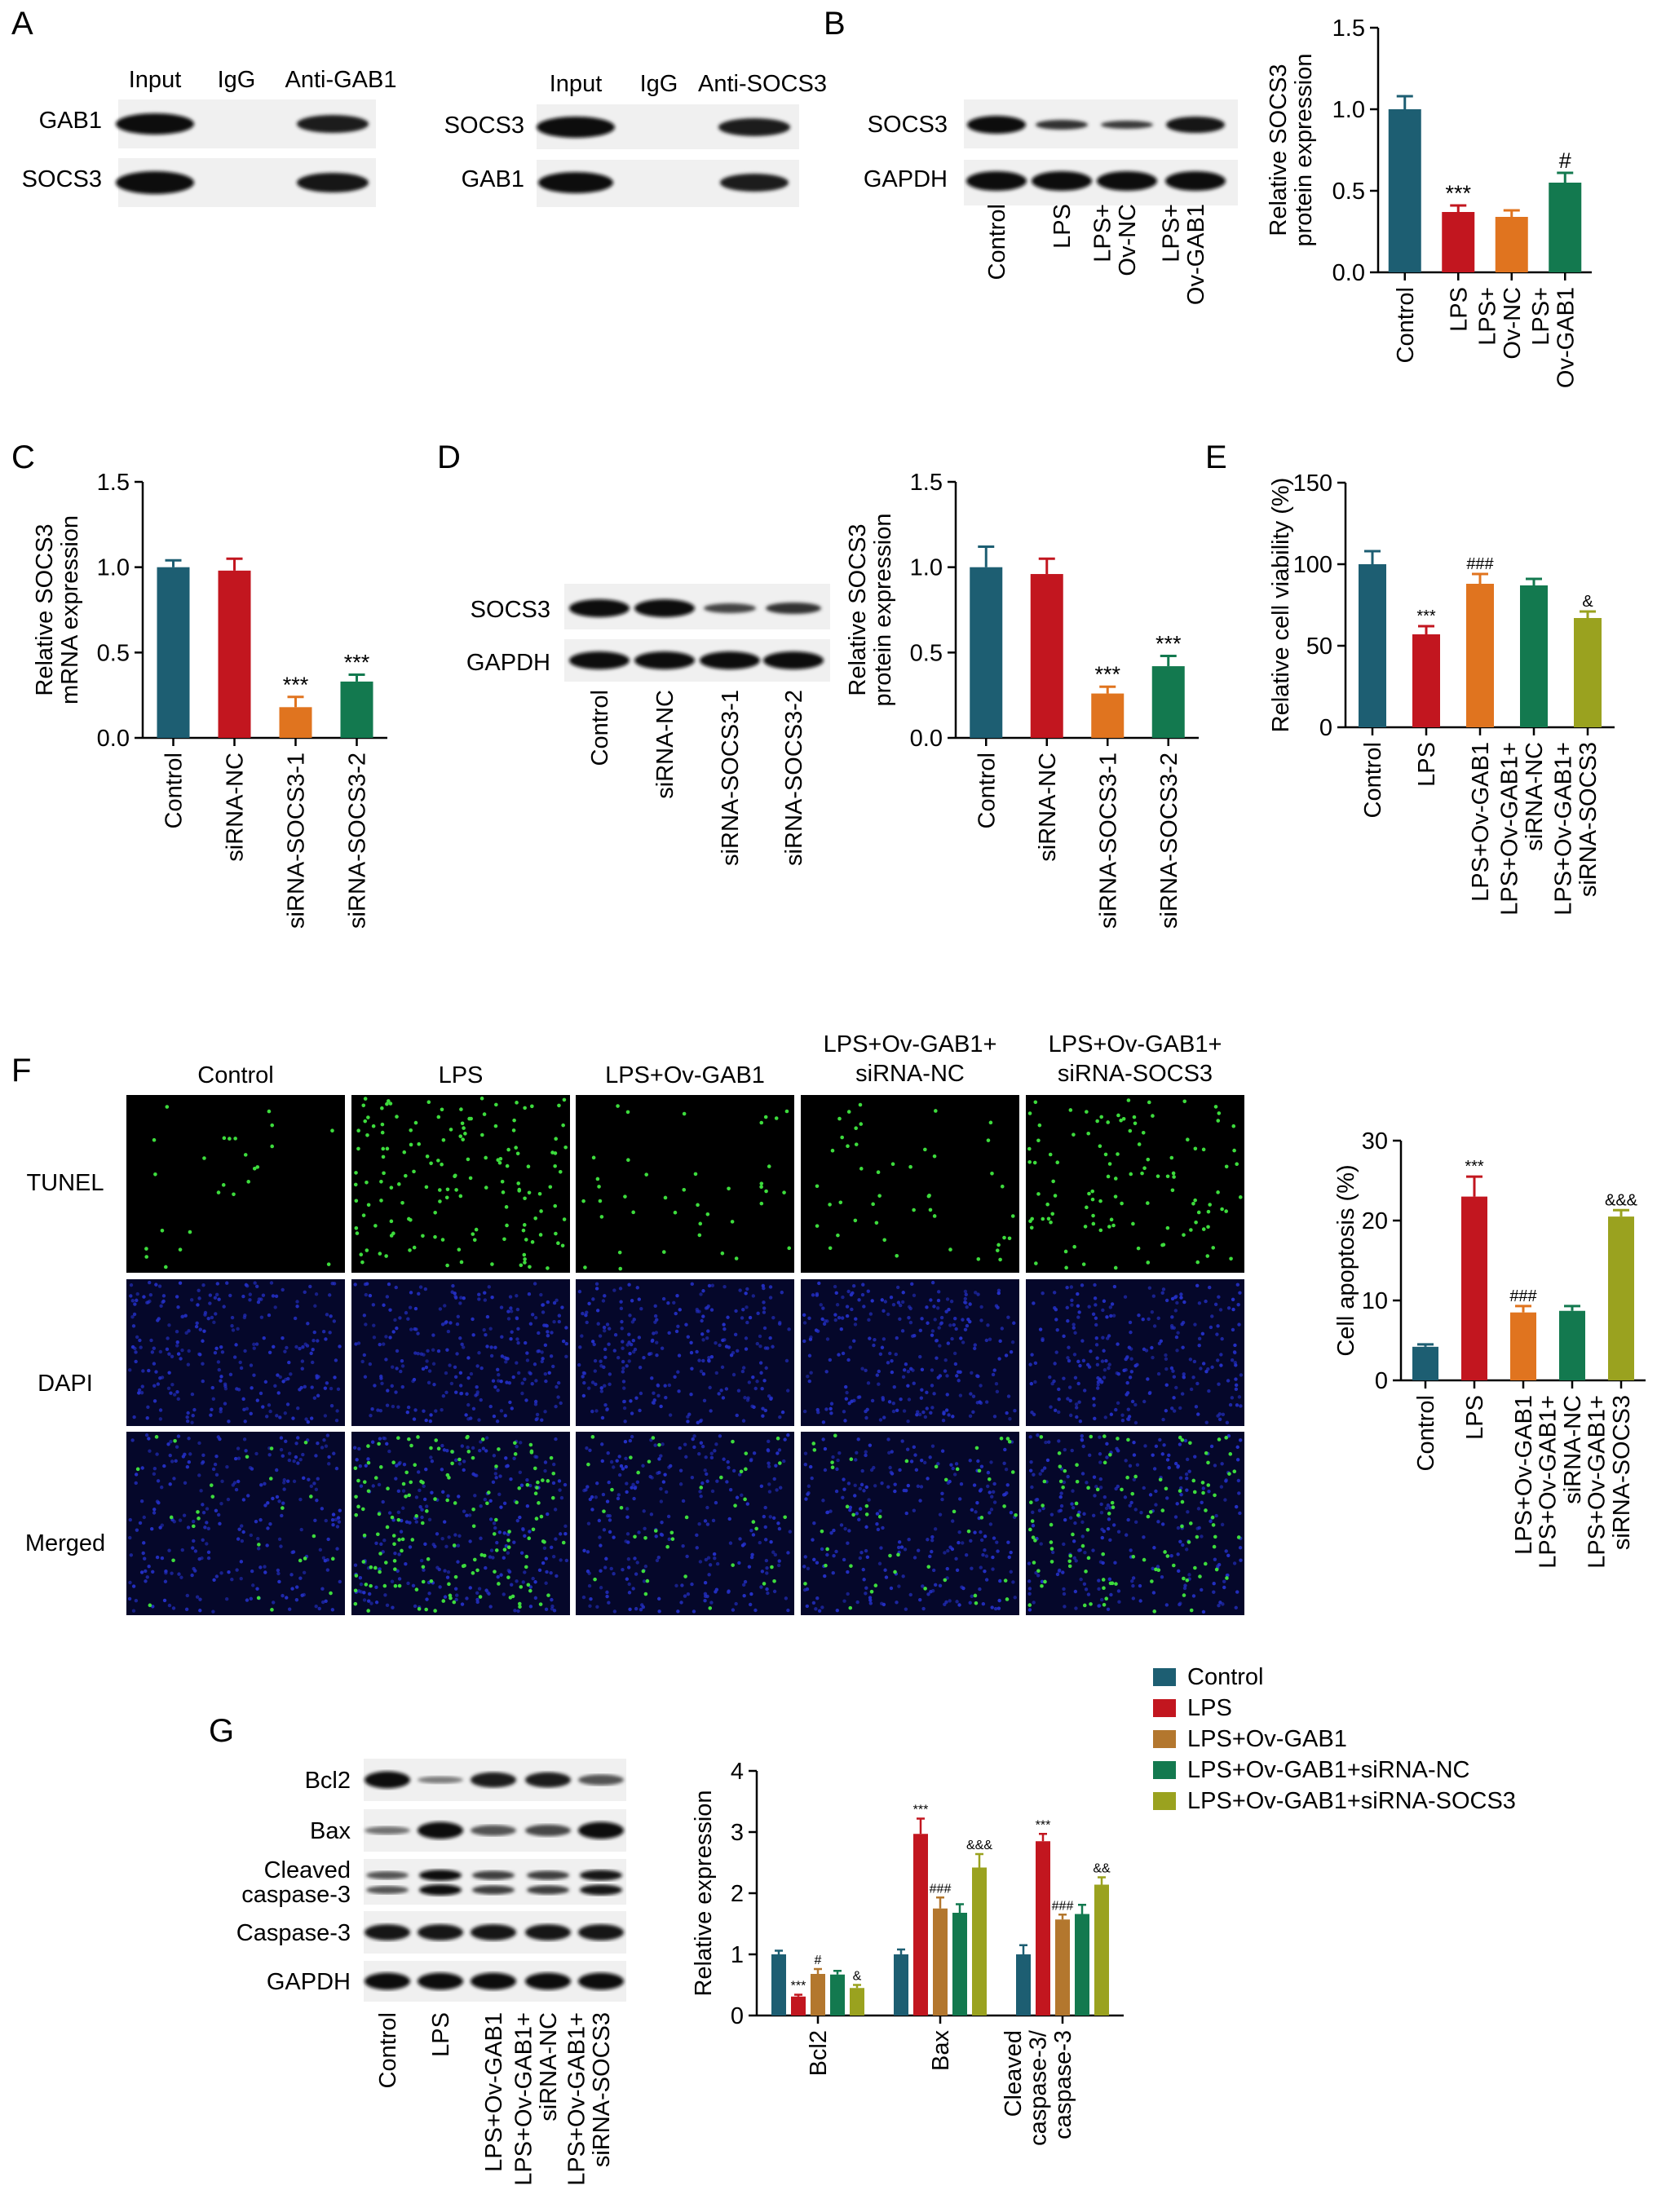  Describe the element at coordinates (738, 1955) in the screenshot. I see `y-tick-label: 1` at that location.